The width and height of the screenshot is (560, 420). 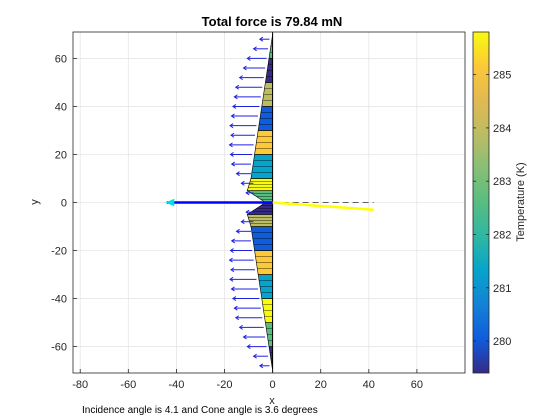 What do you see at coordinates (272, 21) in the screenshot?
I see `chart-title: Total force is 79.84 mN` at bounding box center [272, 21].